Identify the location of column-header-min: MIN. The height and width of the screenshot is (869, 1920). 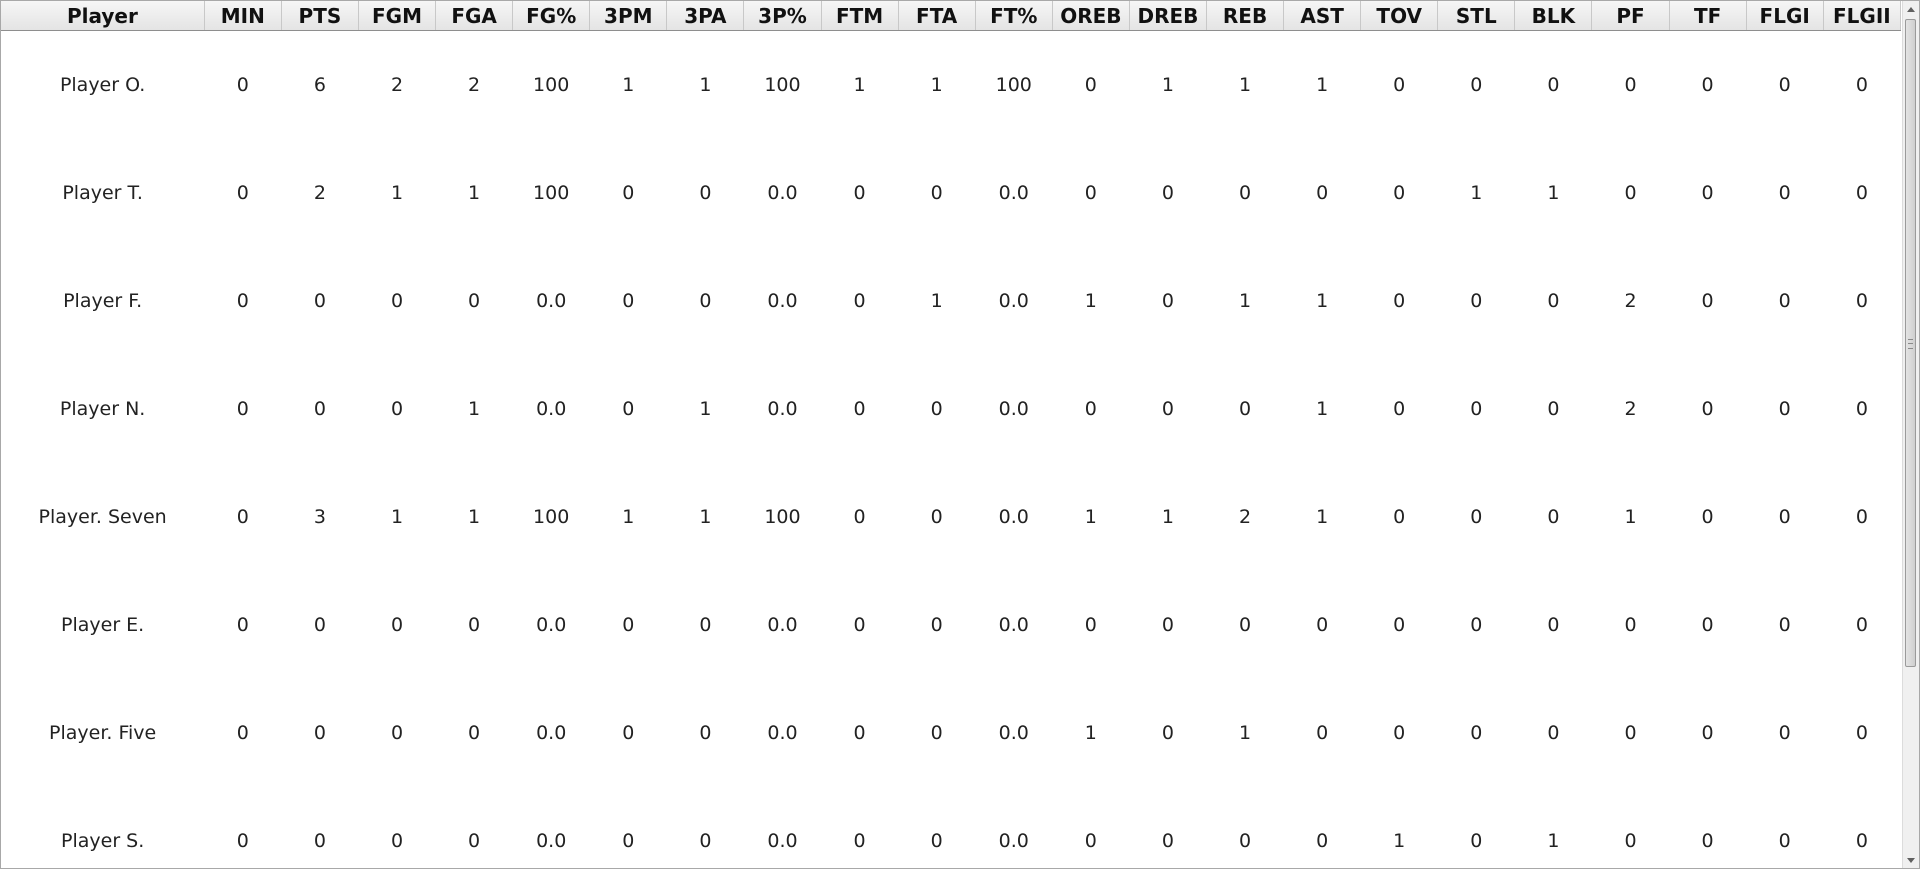
(243, 16).